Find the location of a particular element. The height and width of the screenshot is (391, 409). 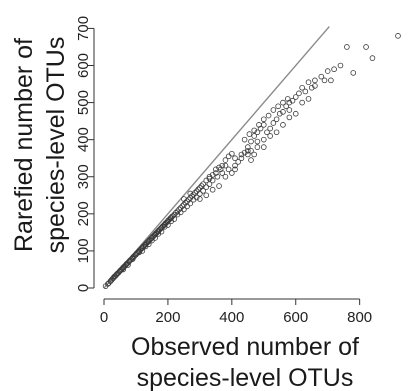

x-tick-label: 400 is located at coordinates (231, 317).